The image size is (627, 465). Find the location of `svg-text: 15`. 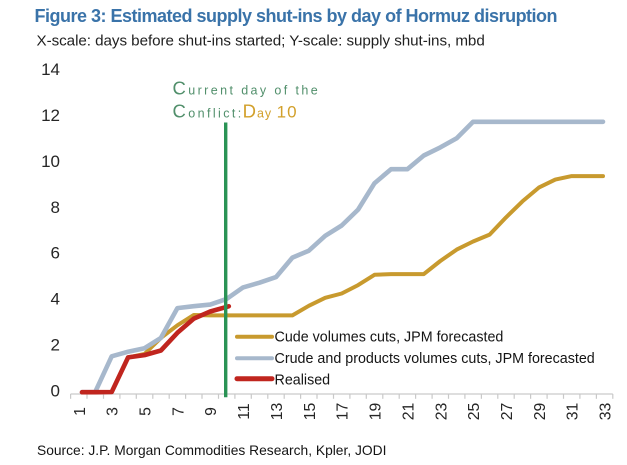

svg-text: 15 is located at coordinates (310, 412).